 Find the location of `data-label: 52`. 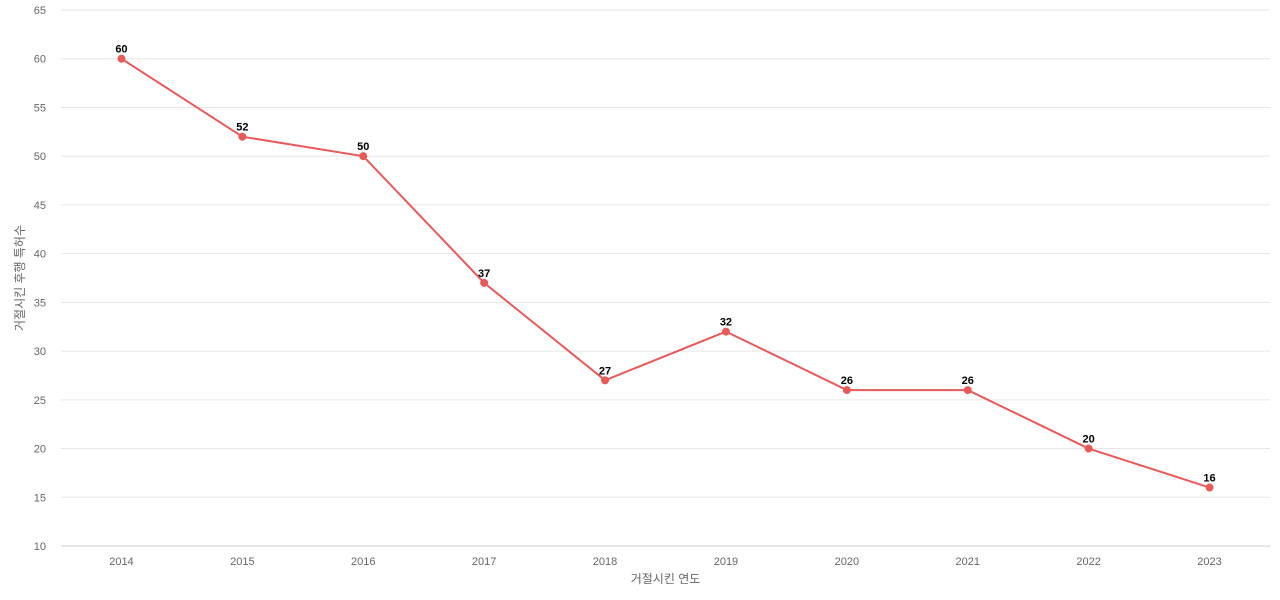

data-label: 52 is located at coordinates (242, 128).